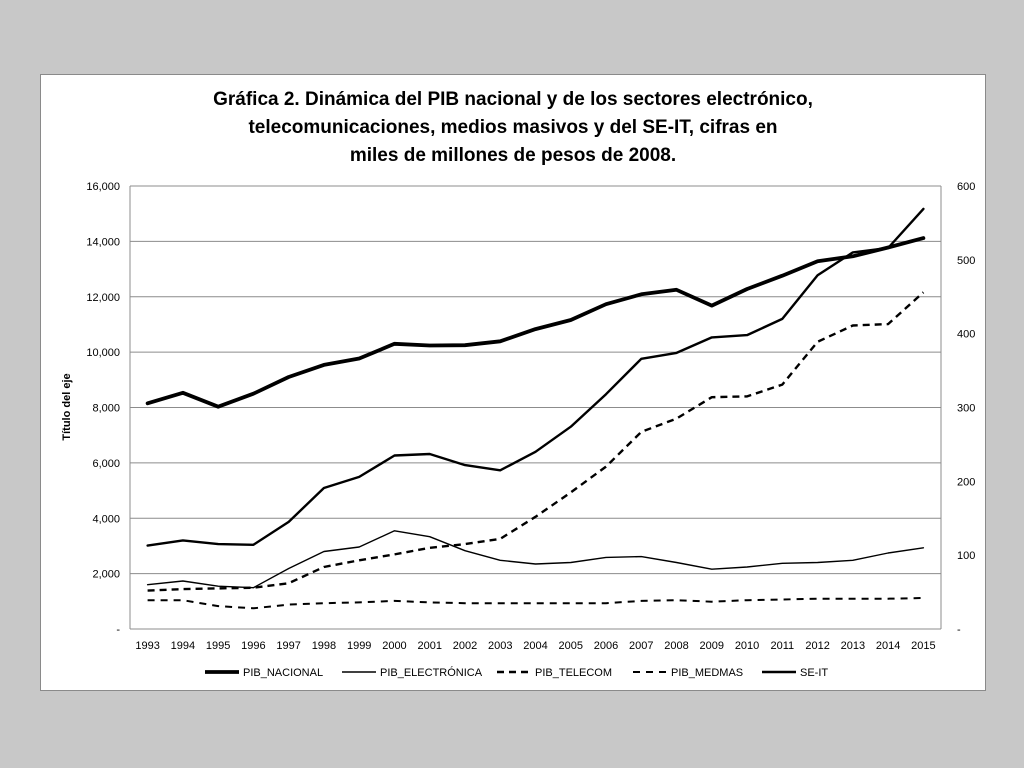  What do you see at coordinates (888, 646) in the screenshot?
I see `x-tick-label: 2014` at bounding box center [888, 646].